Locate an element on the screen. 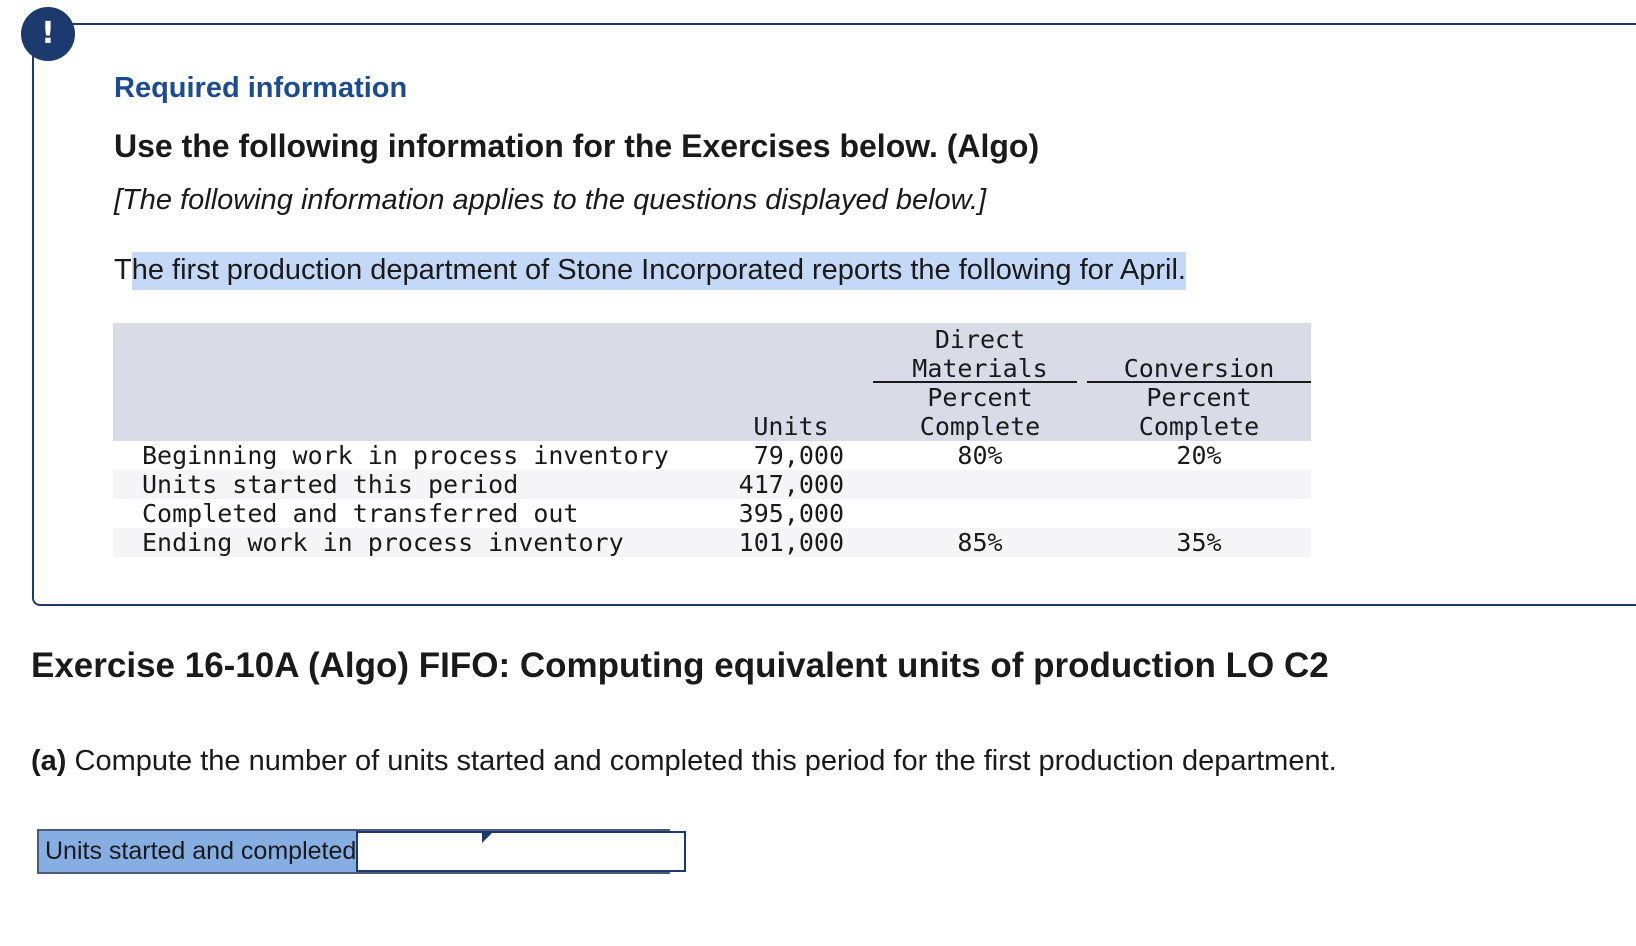 This screenshot has width=1636, height=946. header-conversion: Conversion is located at coordinates (1199, 368).